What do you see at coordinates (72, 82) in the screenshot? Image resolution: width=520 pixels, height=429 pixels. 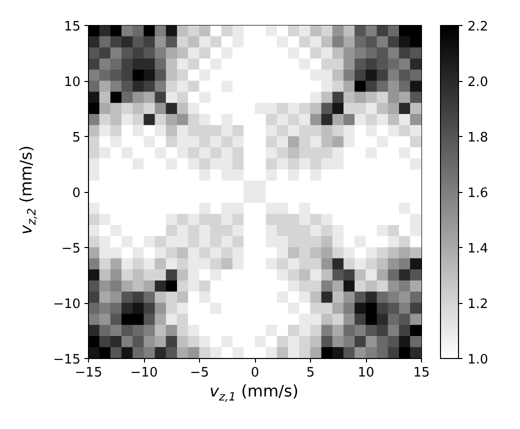 I see `y-tick-label: 10` at bounding box center [72, 82].